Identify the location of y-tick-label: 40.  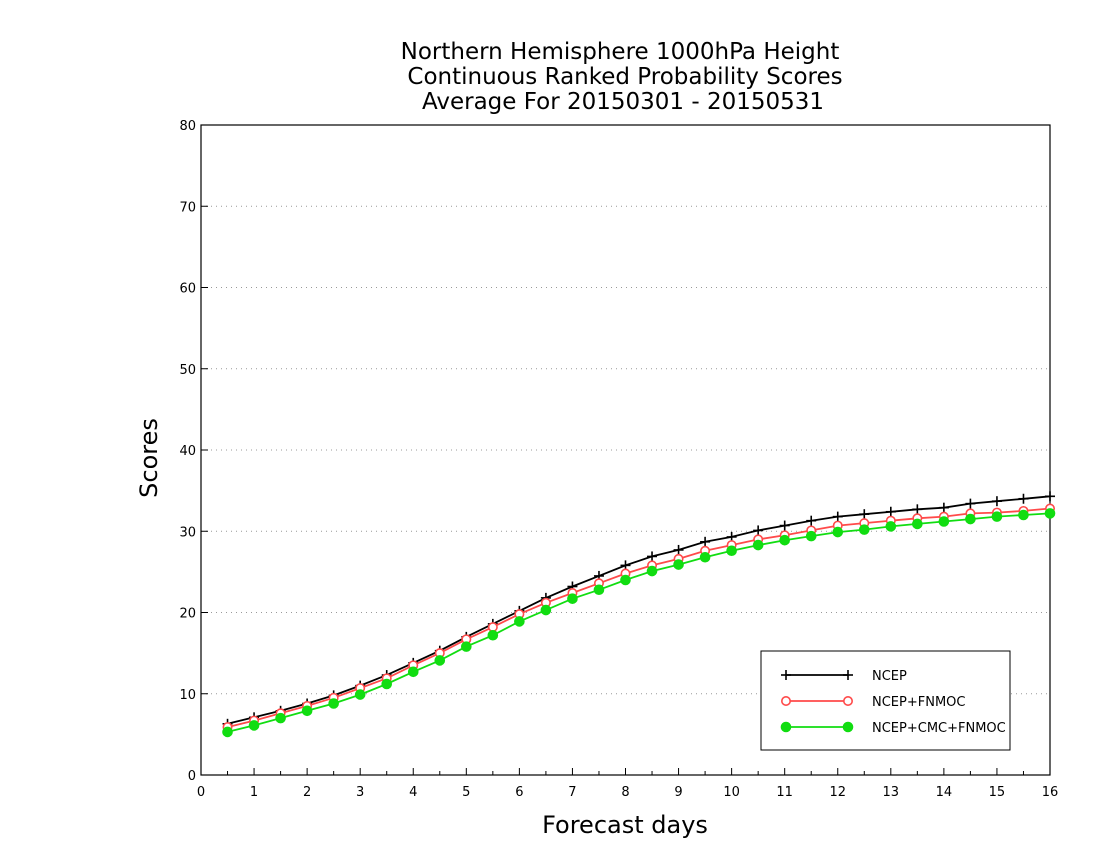
(187, 451).